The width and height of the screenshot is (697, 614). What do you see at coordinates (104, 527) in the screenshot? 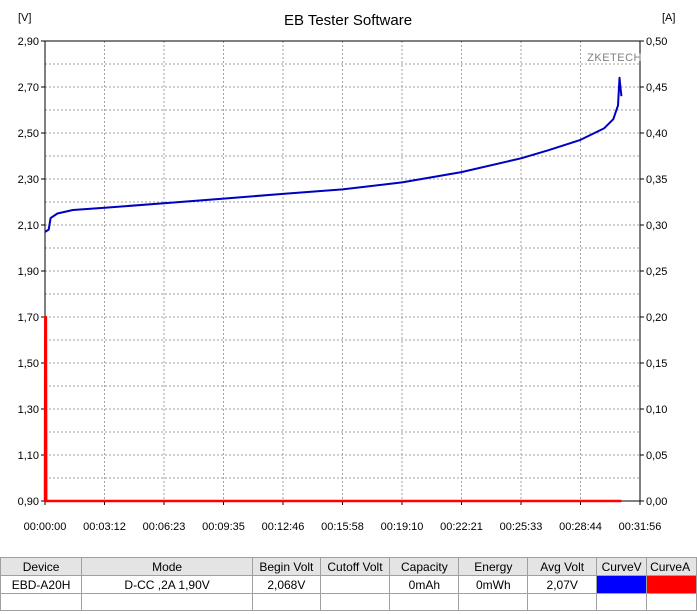
I see `x-tick-label: 00:03:12` at bounding box center [104, 527].